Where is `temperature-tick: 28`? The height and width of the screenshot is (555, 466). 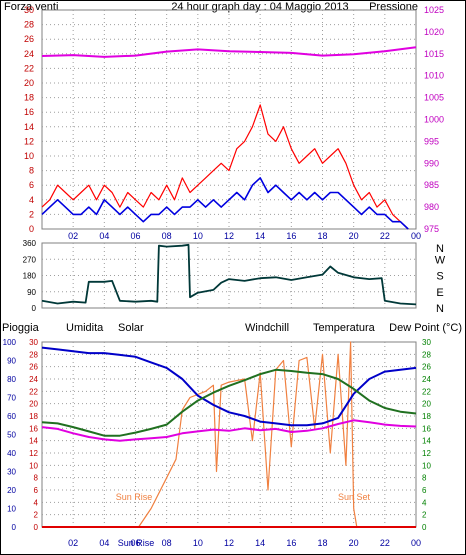 temperature-tick: 28 is located at coordinates (426, 354).